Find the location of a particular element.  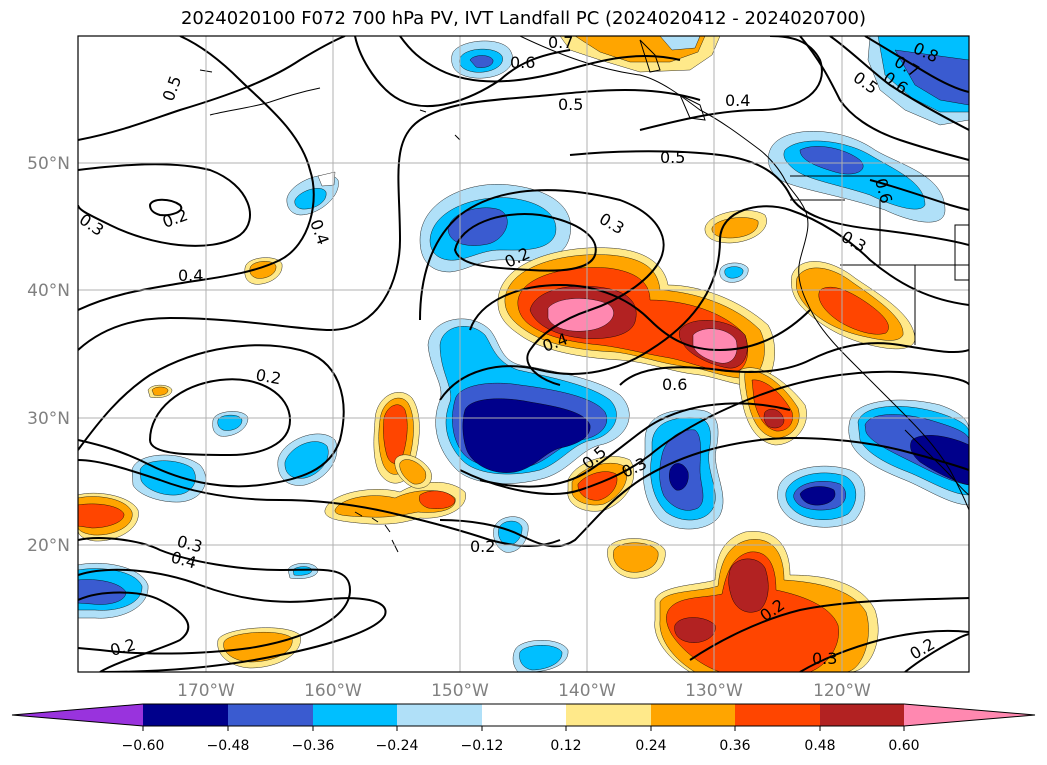

lat-label: 40°N is located at coordinates (48, 291).